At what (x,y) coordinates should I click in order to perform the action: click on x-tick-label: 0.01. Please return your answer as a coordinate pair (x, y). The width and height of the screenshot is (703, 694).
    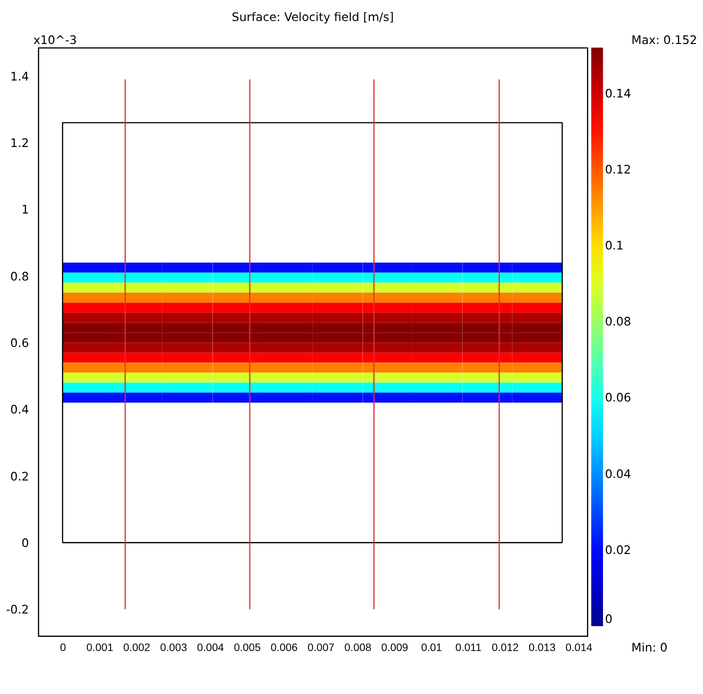
    Looking at the image, I should click on (431, 648).